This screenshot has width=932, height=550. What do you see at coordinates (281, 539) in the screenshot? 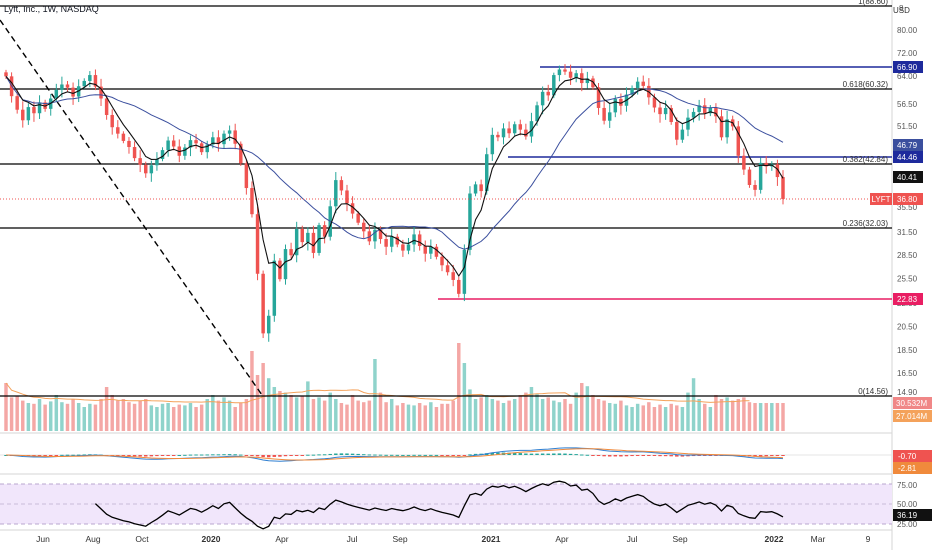
I see `time-axis-label: Apr` at bounding box center [281, 539].